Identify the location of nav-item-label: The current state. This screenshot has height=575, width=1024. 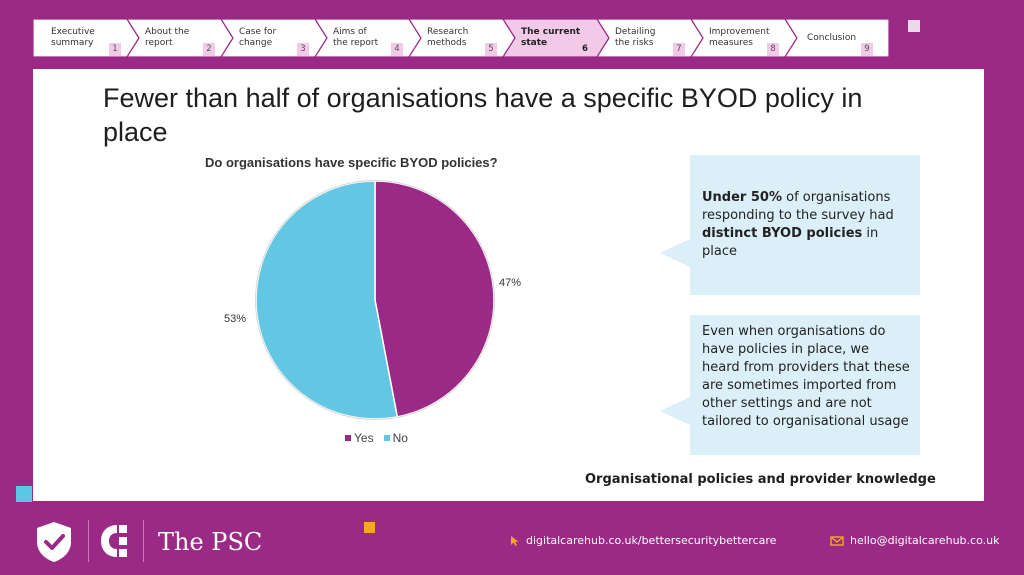
(551, 37).